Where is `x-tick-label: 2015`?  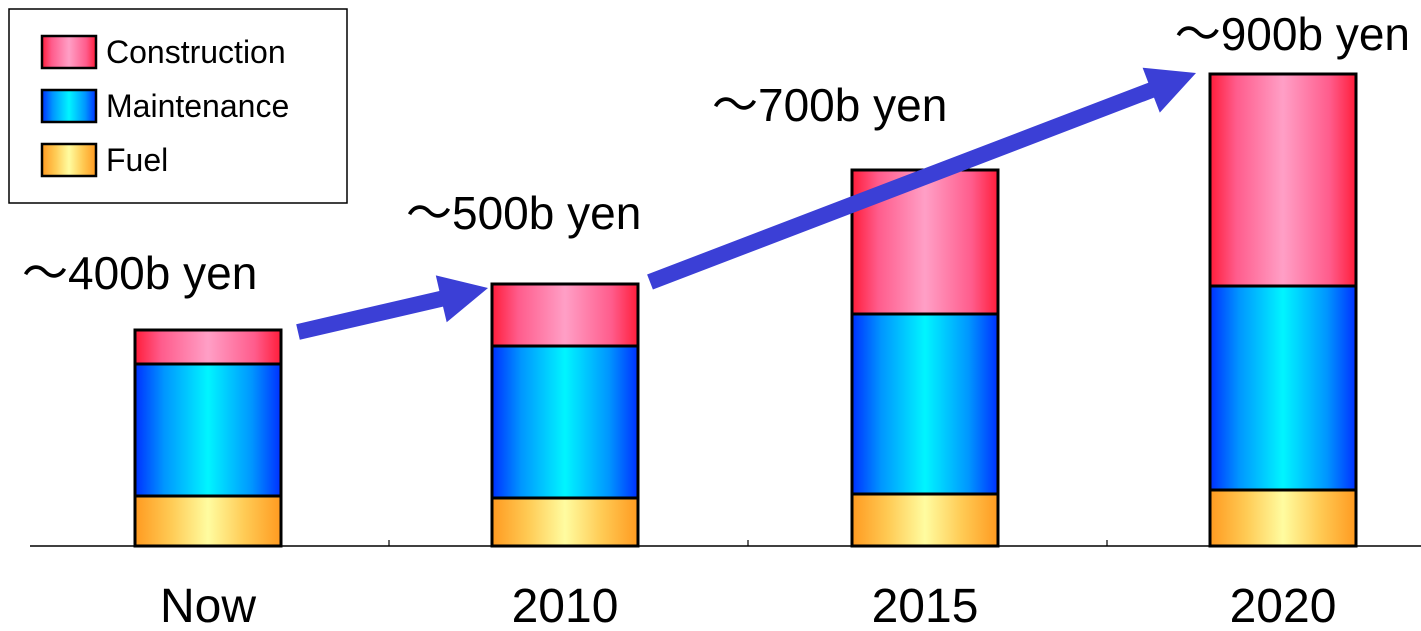
x-tick-label: 2015 is located at coordinates (925, 603).